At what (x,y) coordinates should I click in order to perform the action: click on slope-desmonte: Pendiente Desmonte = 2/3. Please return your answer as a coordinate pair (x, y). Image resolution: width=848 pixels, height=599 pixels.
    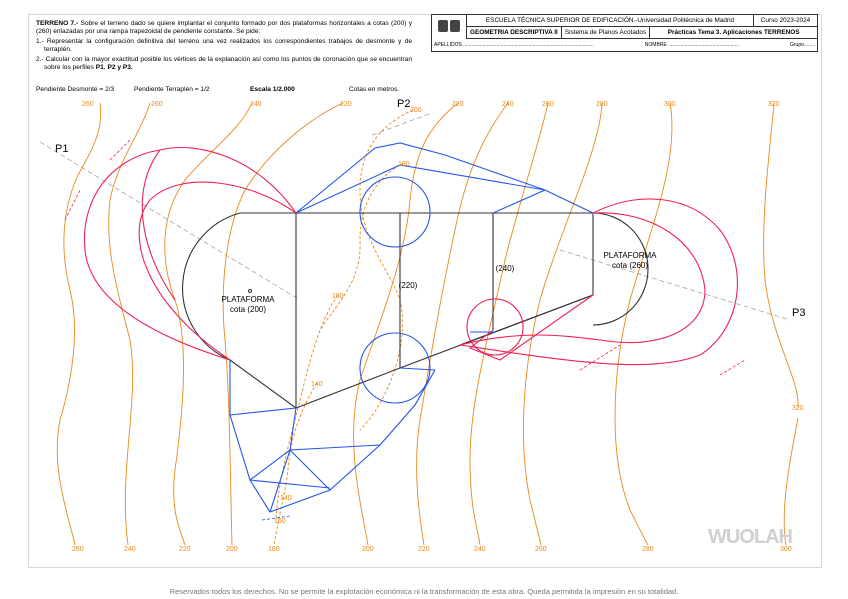
    Looking at the image, I should click on (75, 89).